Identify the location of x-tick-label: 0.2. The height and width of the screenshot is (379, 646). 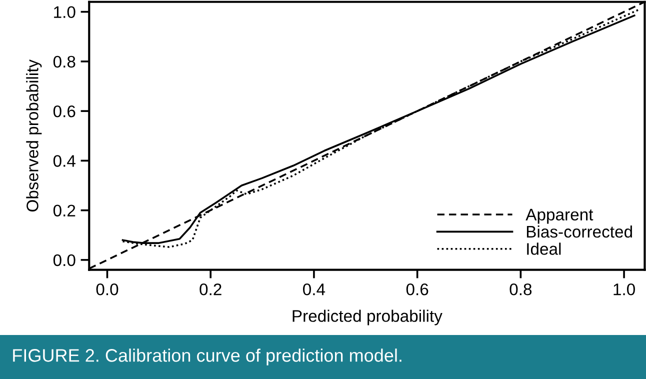
(211, 289).